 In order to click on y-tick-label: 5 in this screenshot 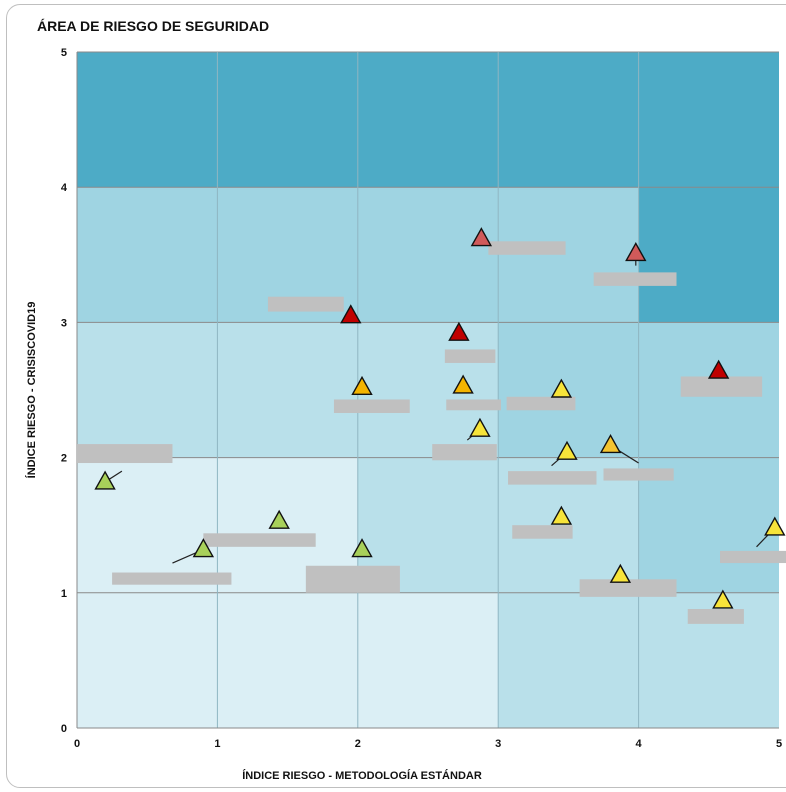, I will do `click(64, 53)`.